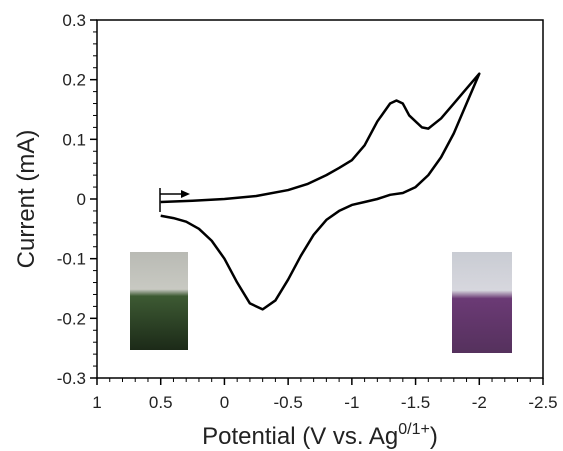  I want to click on x-tick-label: -2.5, so click(542, 402).